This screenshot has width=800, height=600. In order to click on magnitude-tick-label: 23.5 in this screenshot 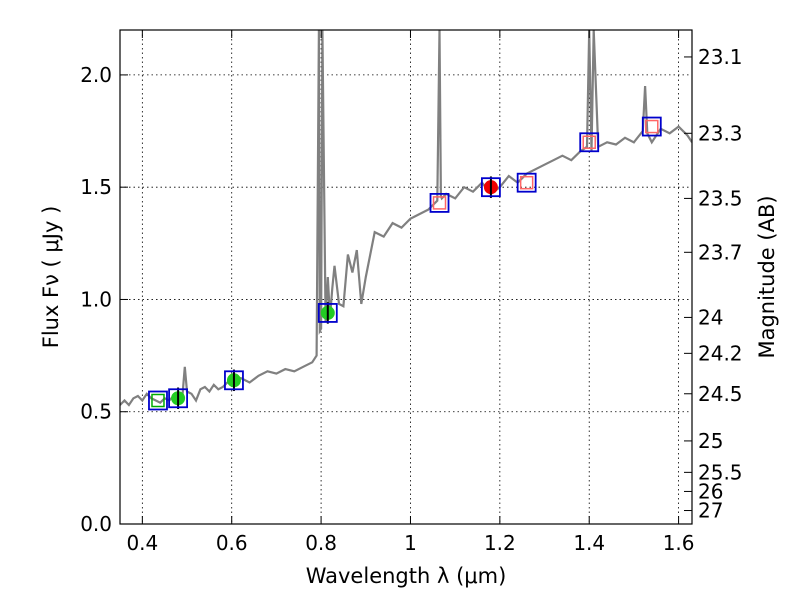, I will do `click(720, 198)`.